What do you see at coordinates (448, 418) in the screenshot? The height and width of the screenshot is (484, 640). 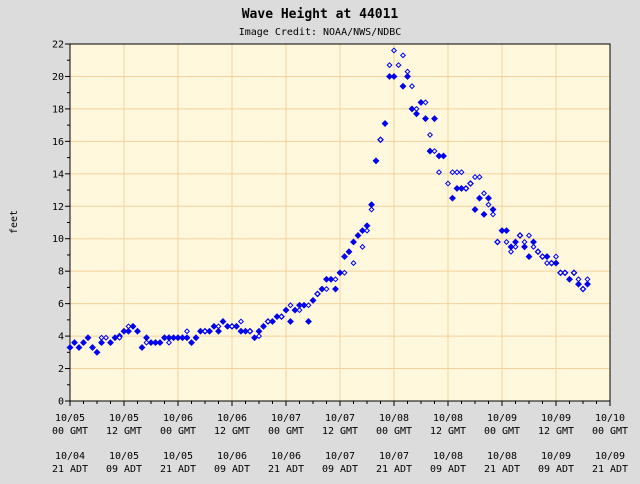 I see `x-tick-label-gmt-date: 10/08` at bounding box center [448, 418].